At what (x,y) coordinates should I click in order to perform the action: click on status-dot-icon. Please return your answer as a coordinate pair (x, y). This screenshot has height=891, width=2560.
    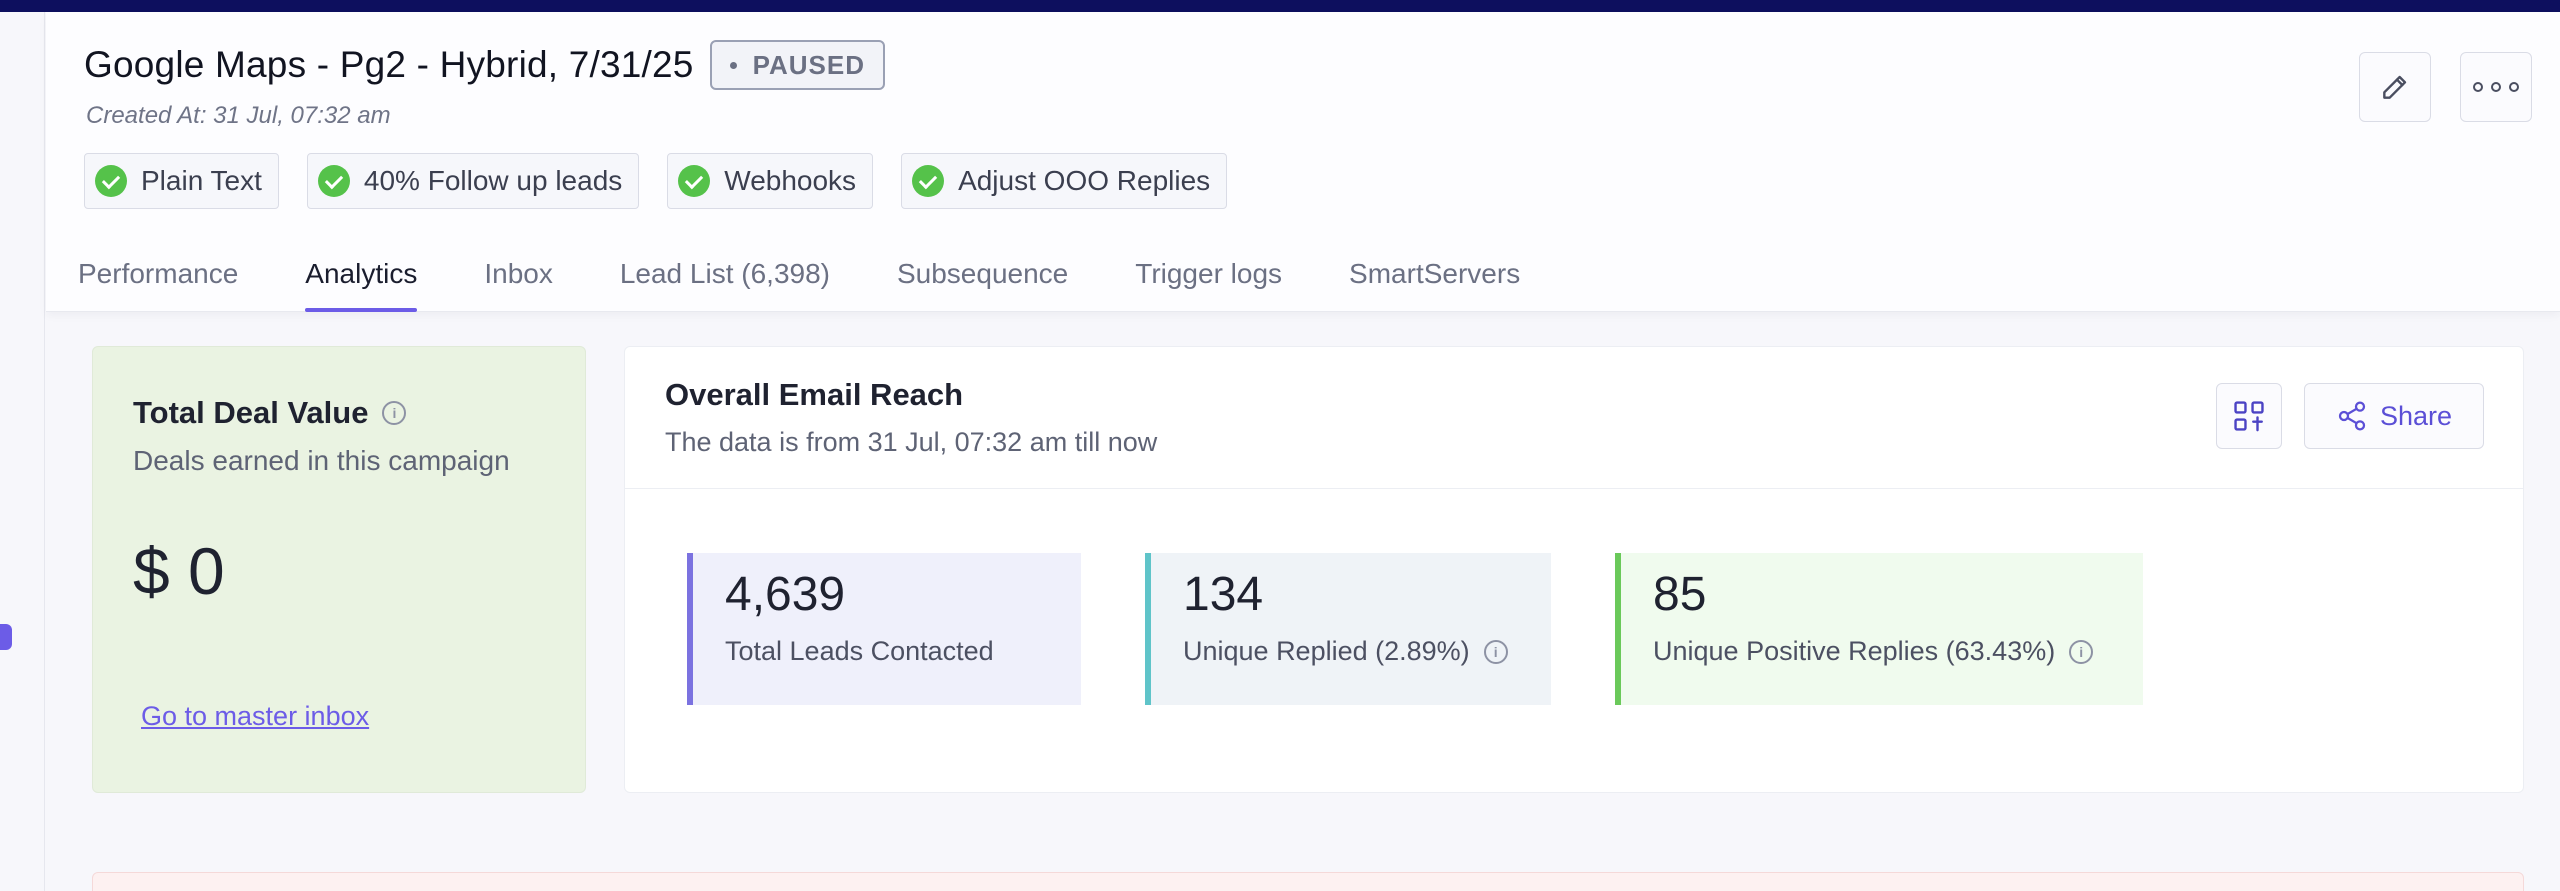
    Looking at the image, I should click on (733, 65).